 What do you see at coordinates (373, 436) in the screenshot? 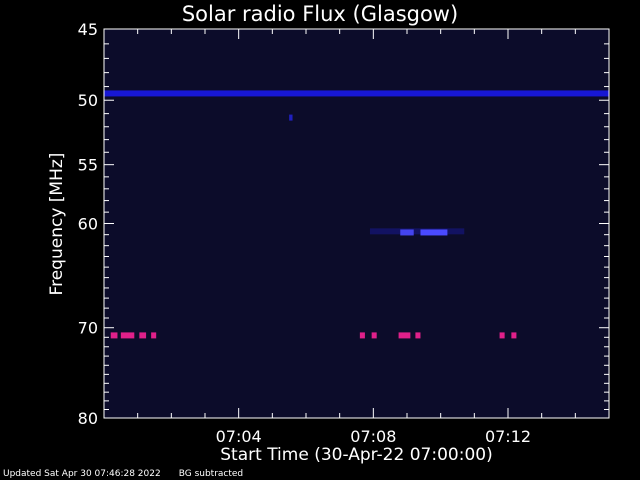
I see `x-tick-label: 07:08` at bounding box center [373, 436].